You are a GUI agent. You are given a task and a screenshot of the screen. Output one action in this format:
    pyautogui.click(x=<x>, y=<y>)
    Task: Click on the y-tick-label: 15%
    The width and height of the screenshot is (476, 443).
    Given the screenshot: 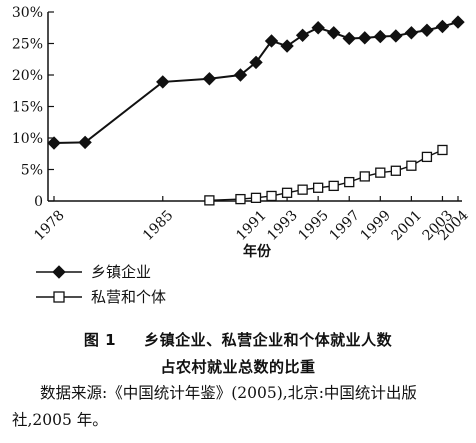 What is the action you would take?
    pyautogui.click(x=27, y=108)
    